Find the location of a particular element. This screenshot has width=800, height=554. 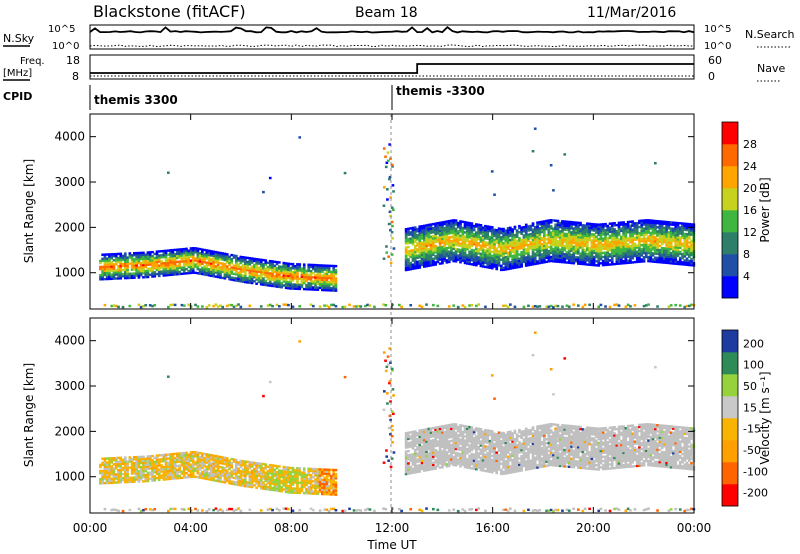

noise-tick-right-top: 10^5 is located at coordinates (717, 29).